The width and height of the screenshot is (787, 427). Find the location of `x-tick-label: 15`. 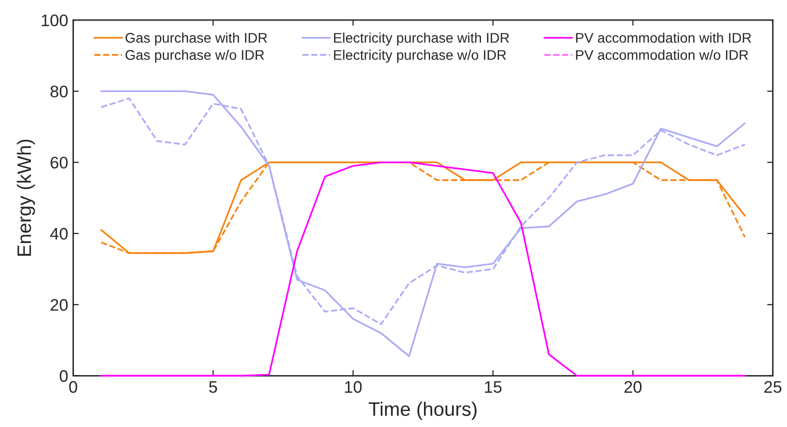

x-tick-label: 15 is located at coordinates (493, 387).